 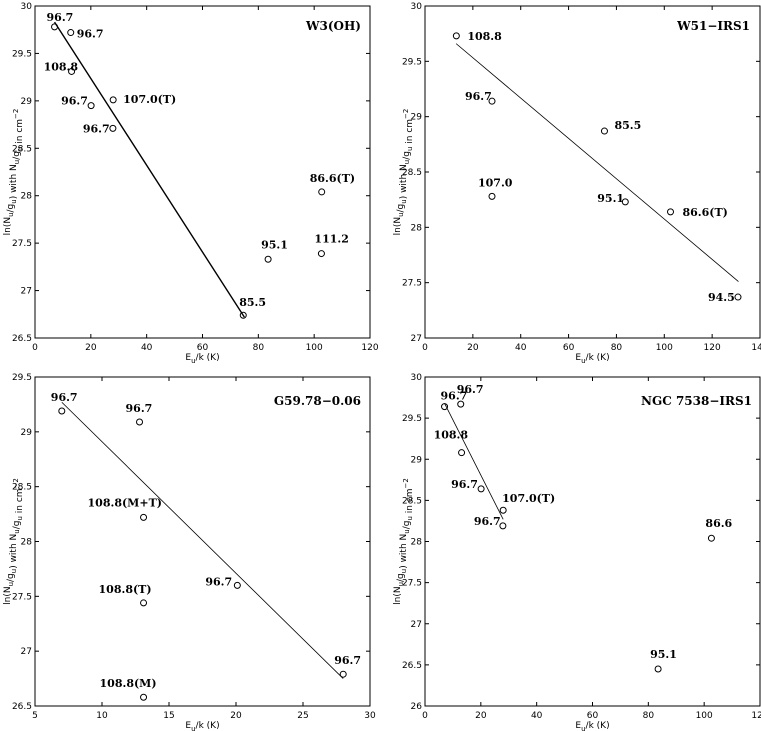 What do you see at coordinates (721, 297) in the screenshot?
I see `data-point-label: 94.5` at bounding box center [721, 297].